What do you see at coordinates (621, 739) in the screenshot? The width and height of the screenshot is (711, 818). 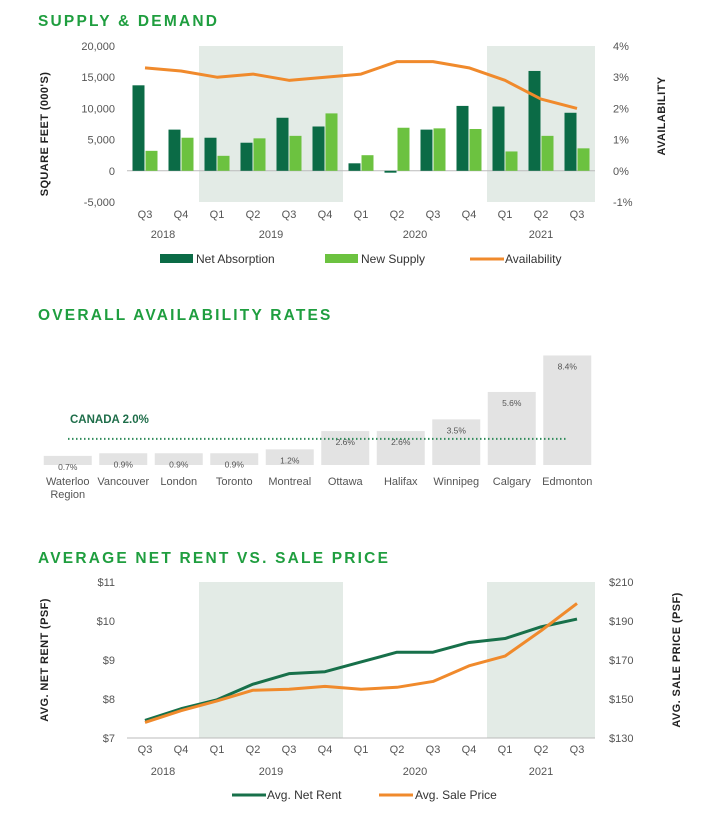 I see `y2-tick-label: $130` at bounding box center [621, 739].